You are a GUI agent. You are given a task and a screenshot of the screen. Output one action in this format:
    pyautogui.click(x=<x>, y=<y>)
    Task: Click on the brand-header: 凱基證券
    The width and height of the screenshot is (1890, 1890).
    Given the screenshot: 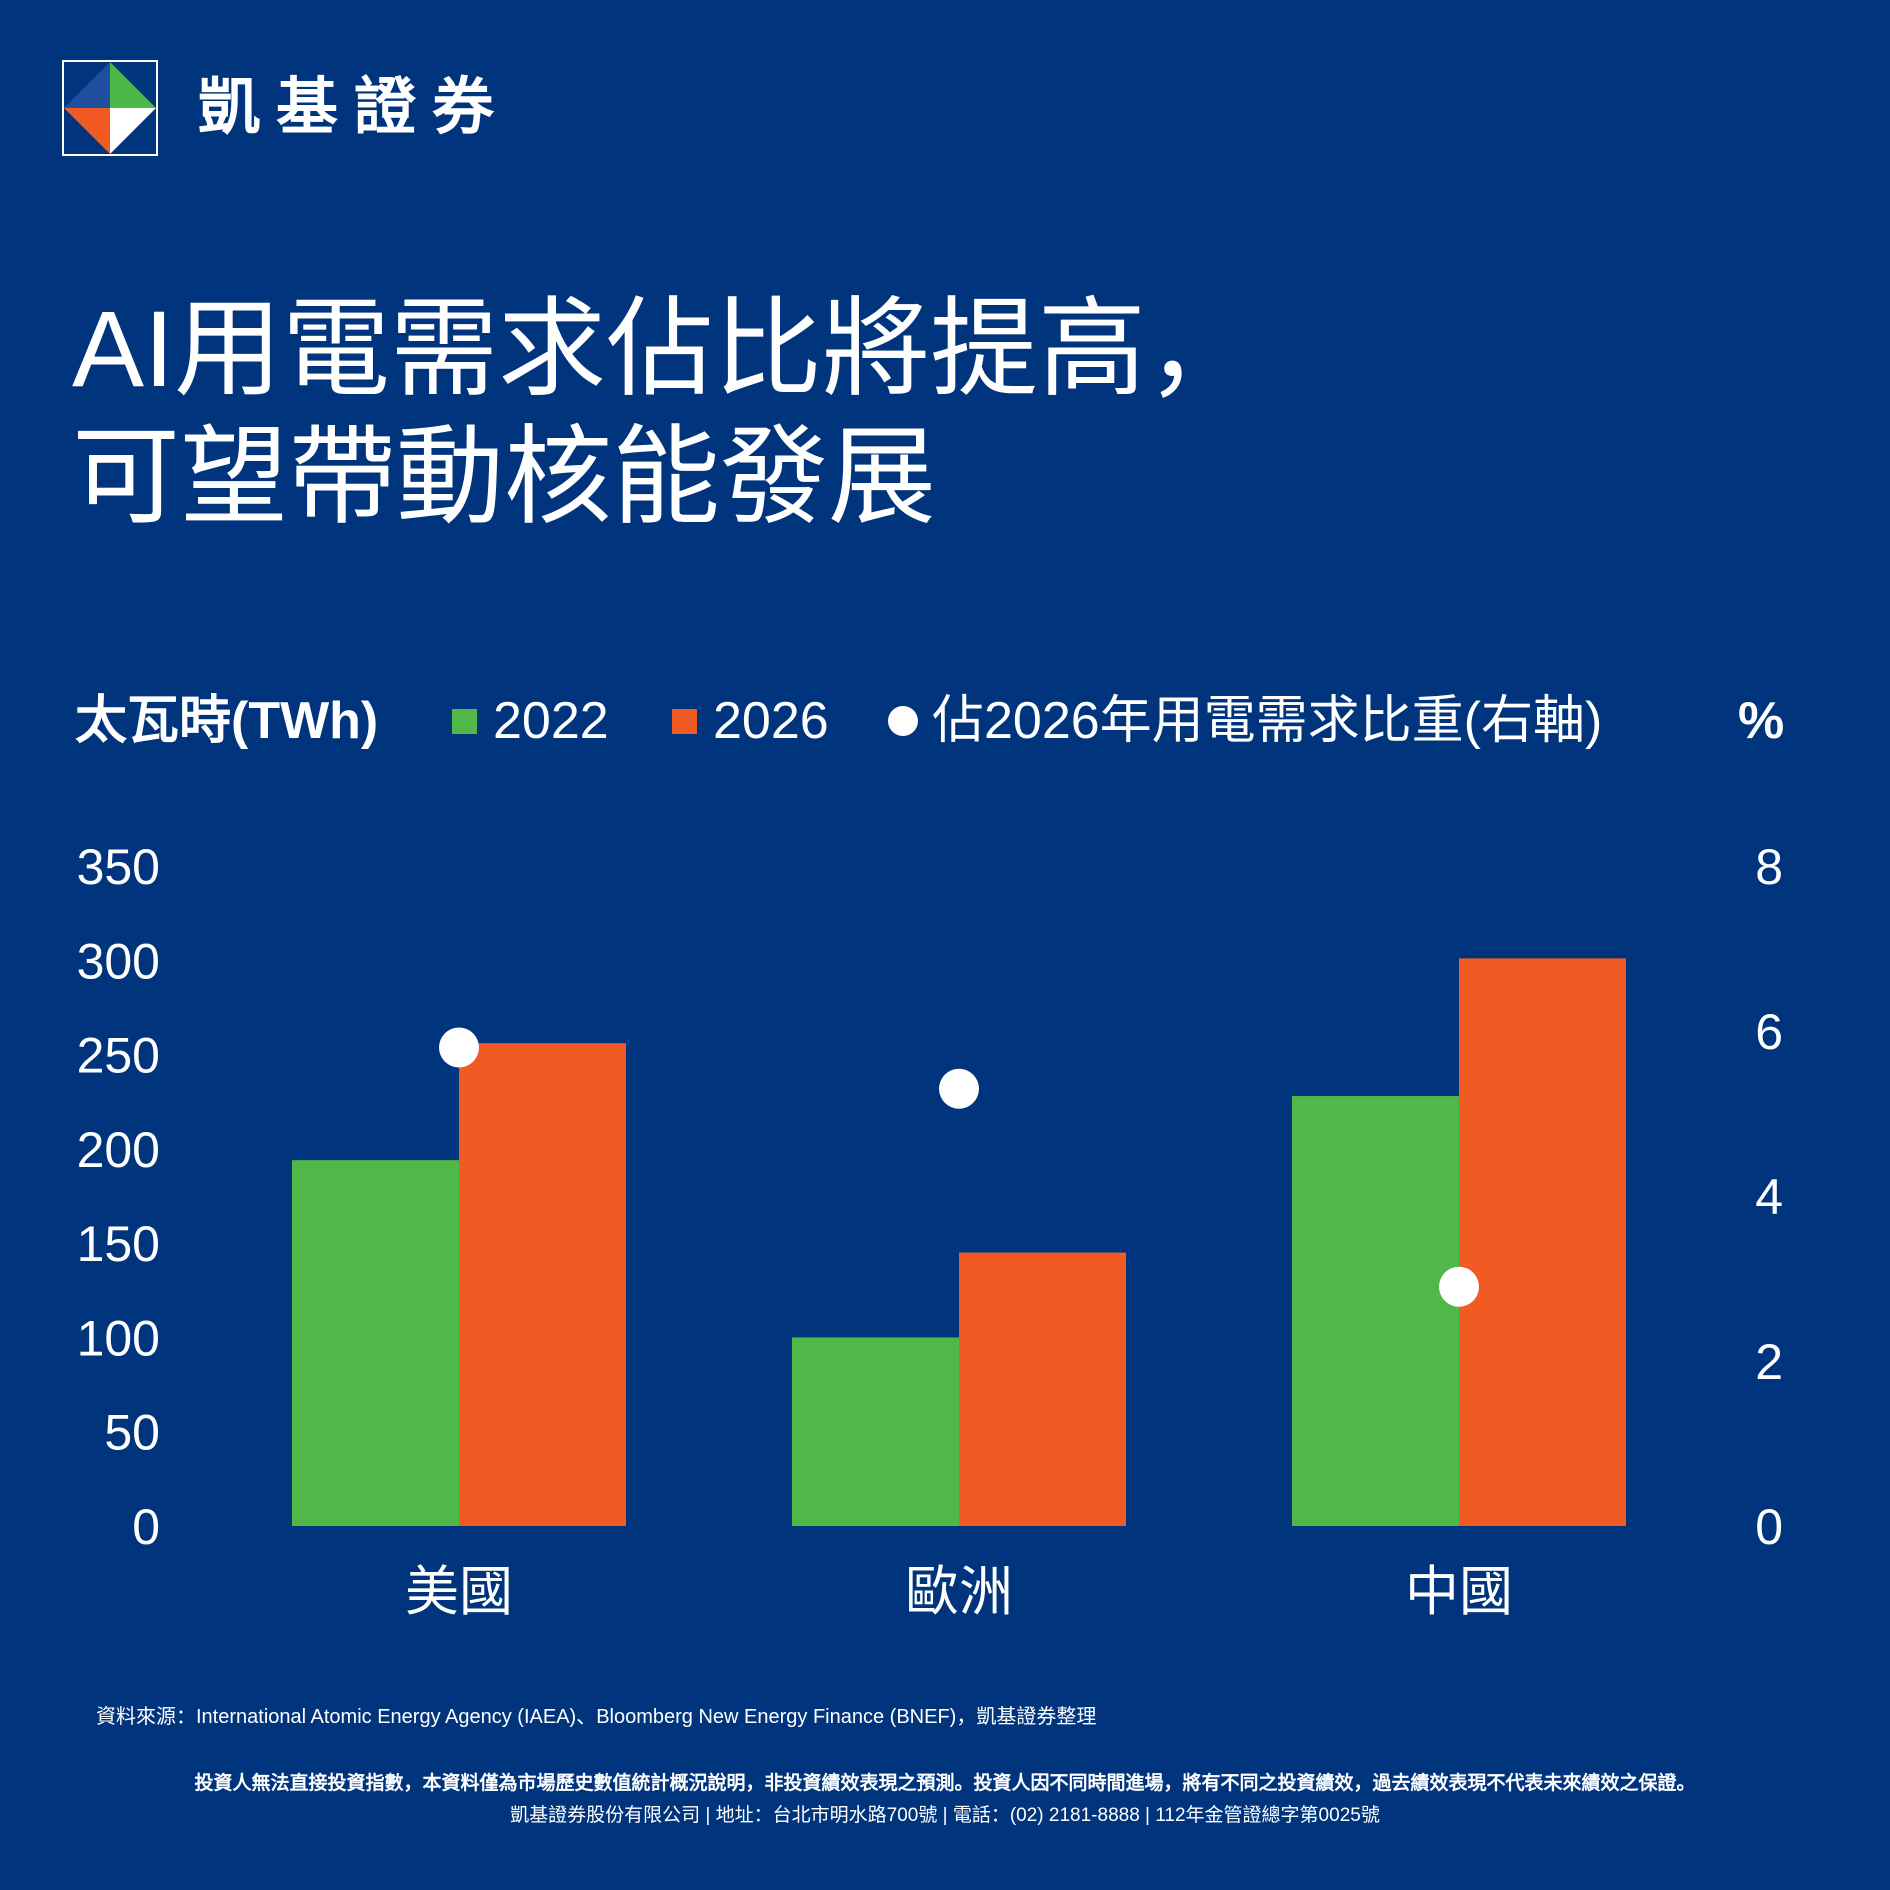 What is the action you would take?
    pyautogui.click(x=286, y=108)
    